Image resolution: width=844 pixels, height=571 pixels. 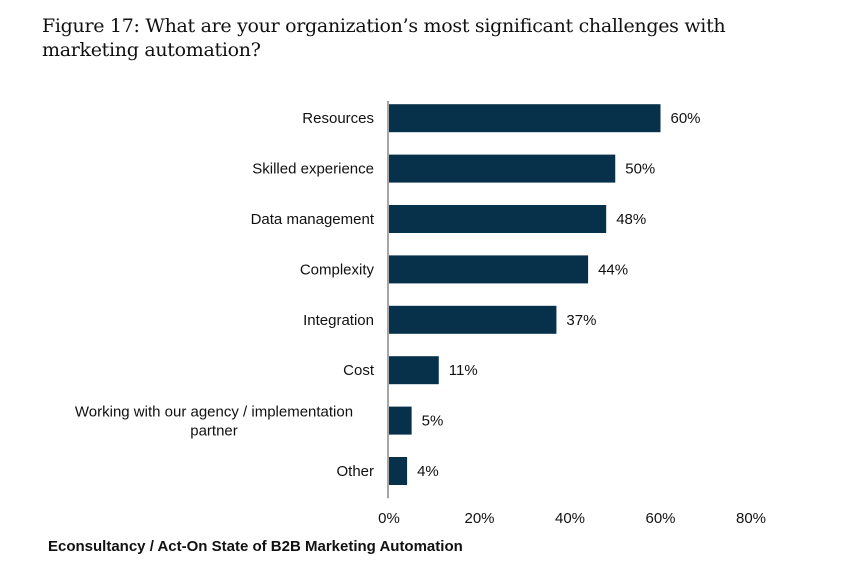 What do you see at coordinates (433, 421) in the screenshot?
I see `value-label: 5%` at bounding box center [433, 421].